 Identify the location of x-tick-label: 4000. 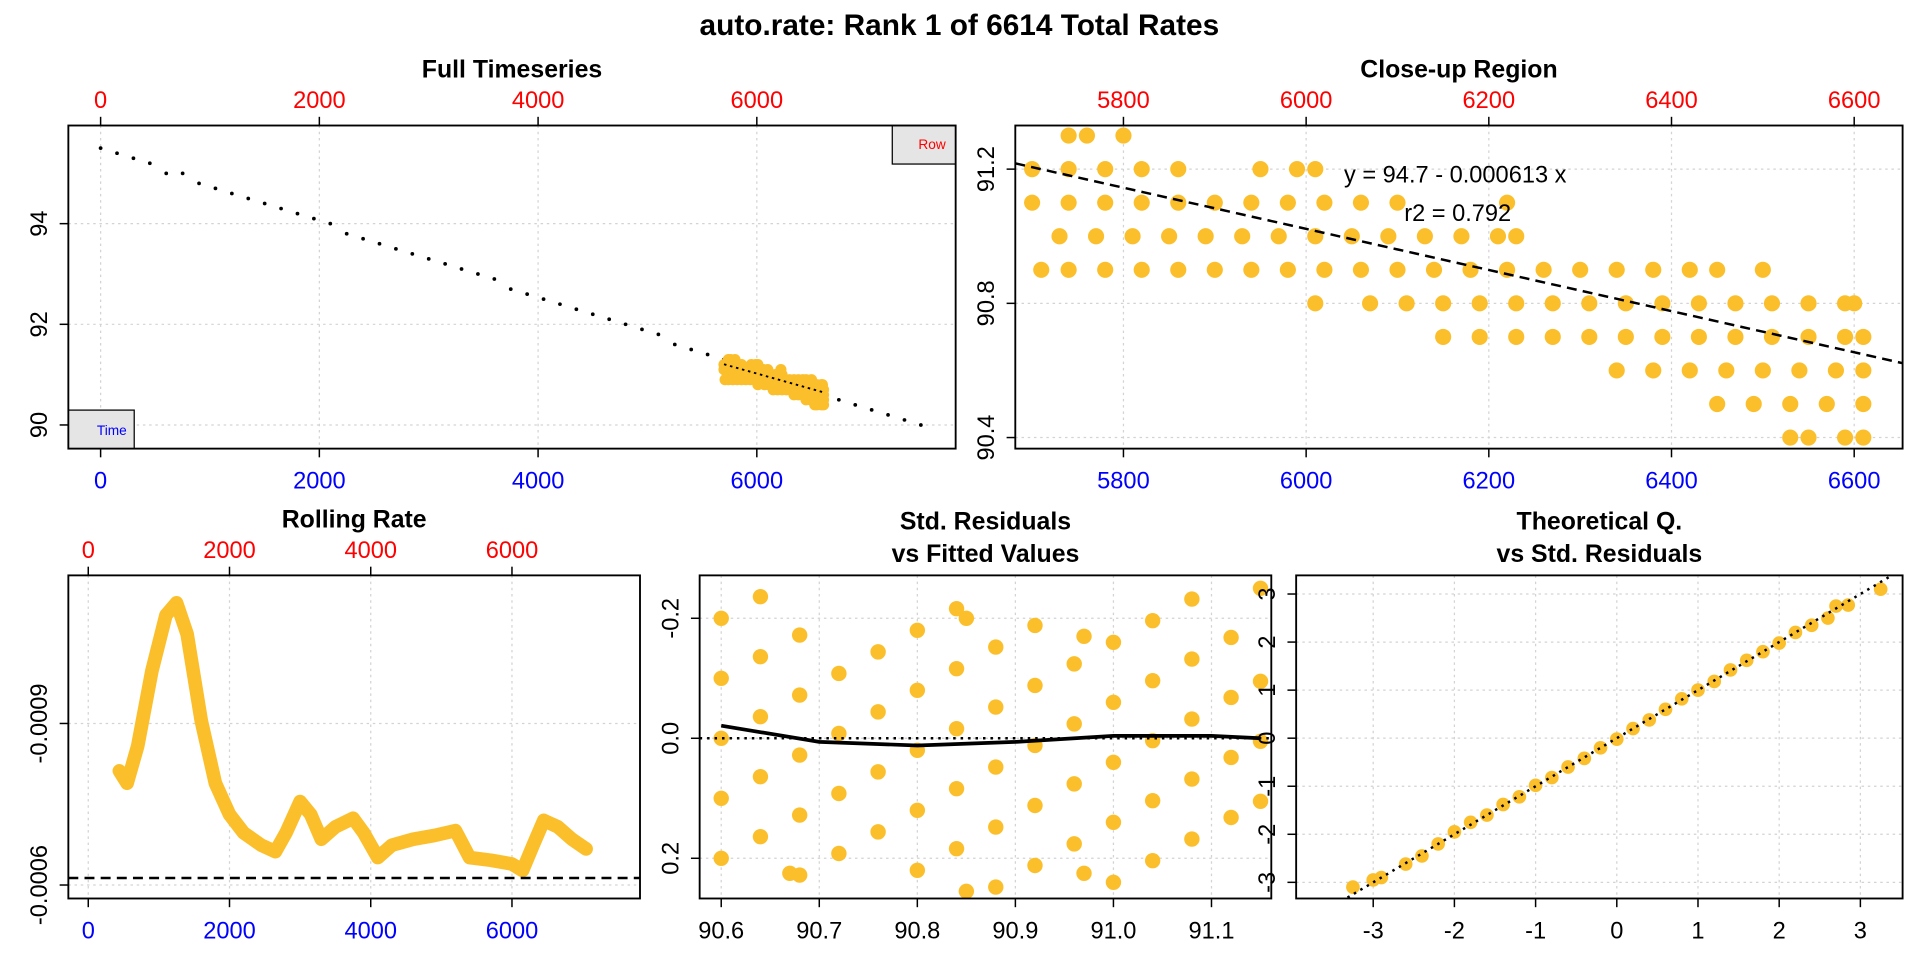
(370, 931).